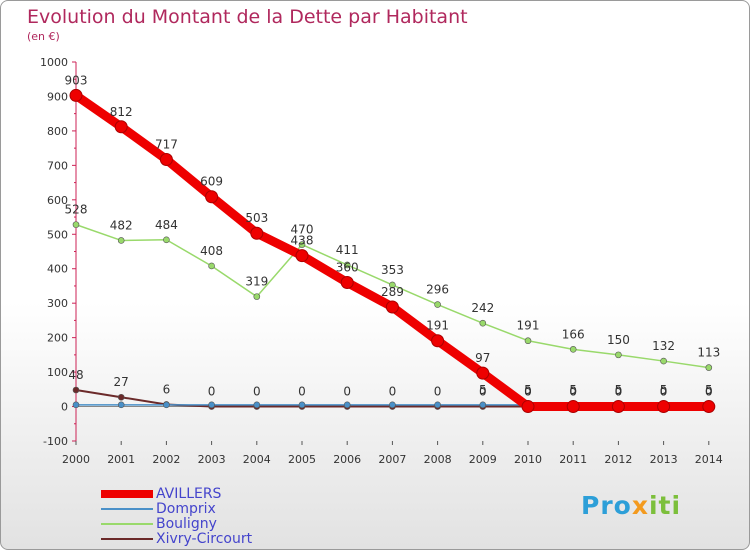  What do you see at coordinates (211, 251) in the screenshot?
I see `data-label: 408` at bounding box center [211, 251].